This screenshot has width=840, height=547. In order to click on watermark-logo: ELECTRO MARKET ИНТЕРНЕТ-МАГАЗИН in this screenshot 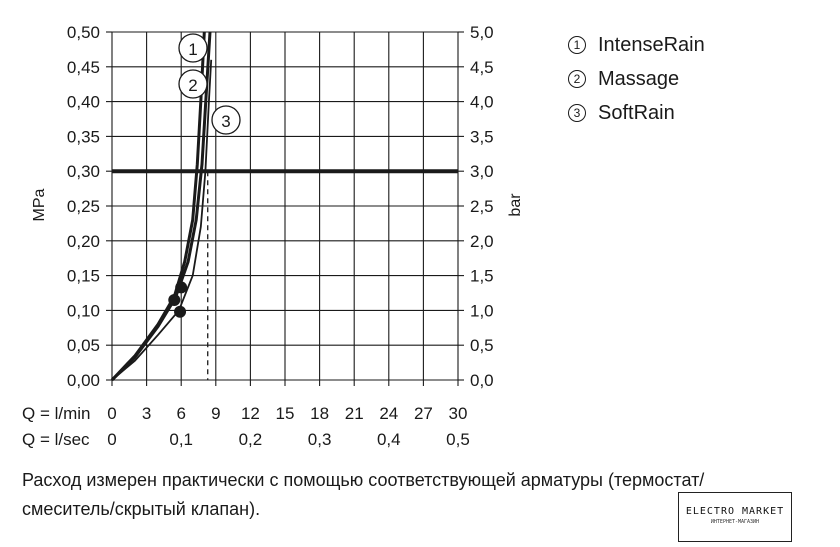, I will do `click(735, 517)`.